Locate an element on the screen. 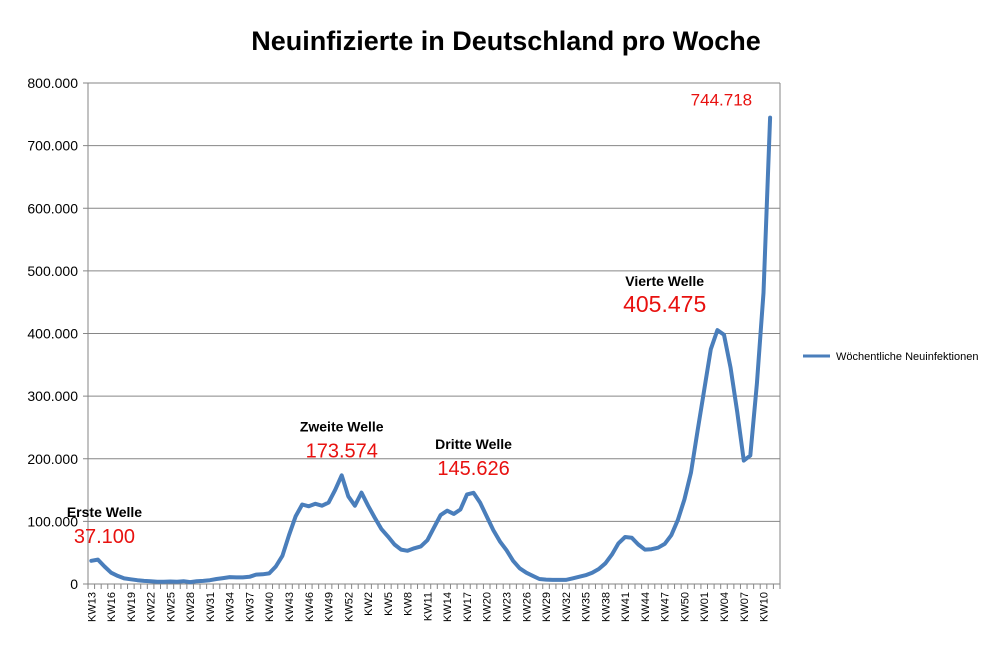 The height and width of the screenshot is (648, 1008). y-tick-label: 300.000 is located at coordinates (52, 396).